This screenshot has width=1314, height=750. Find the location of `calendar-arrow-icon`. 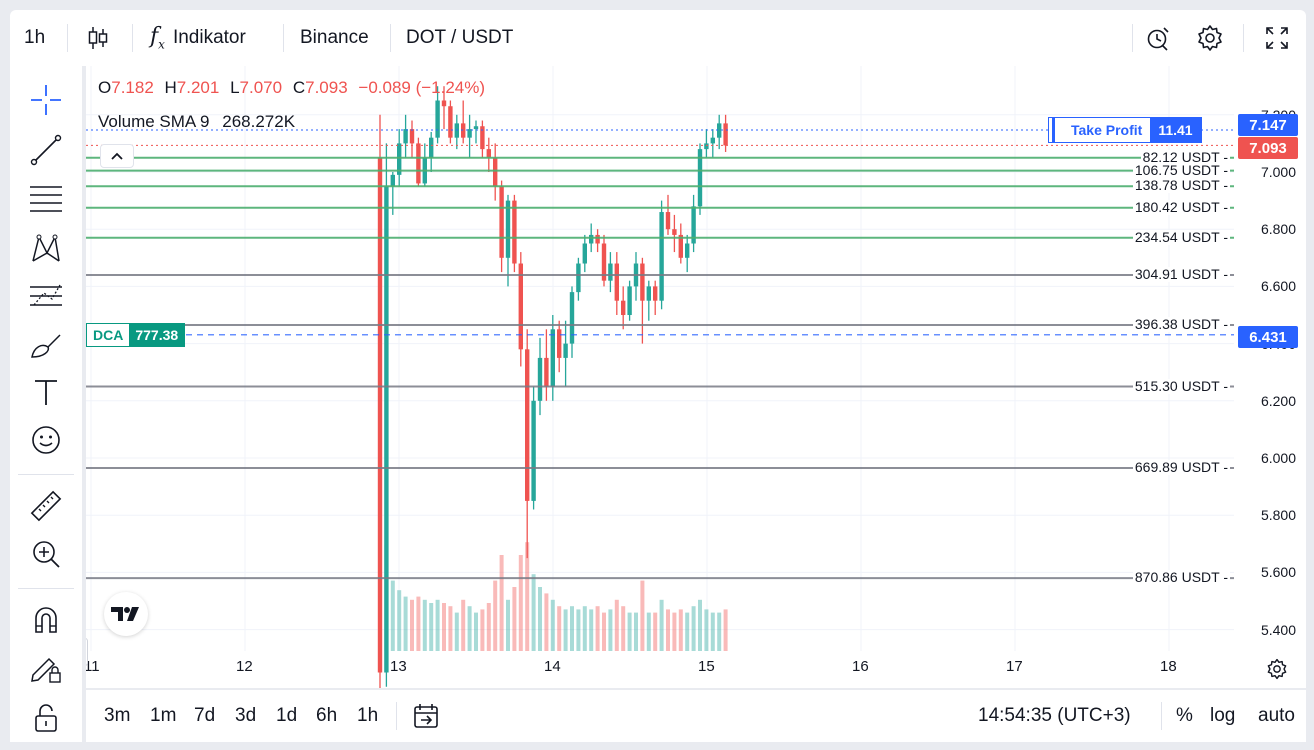

calendar-arrow-icon is located at coordinates (426, 716).